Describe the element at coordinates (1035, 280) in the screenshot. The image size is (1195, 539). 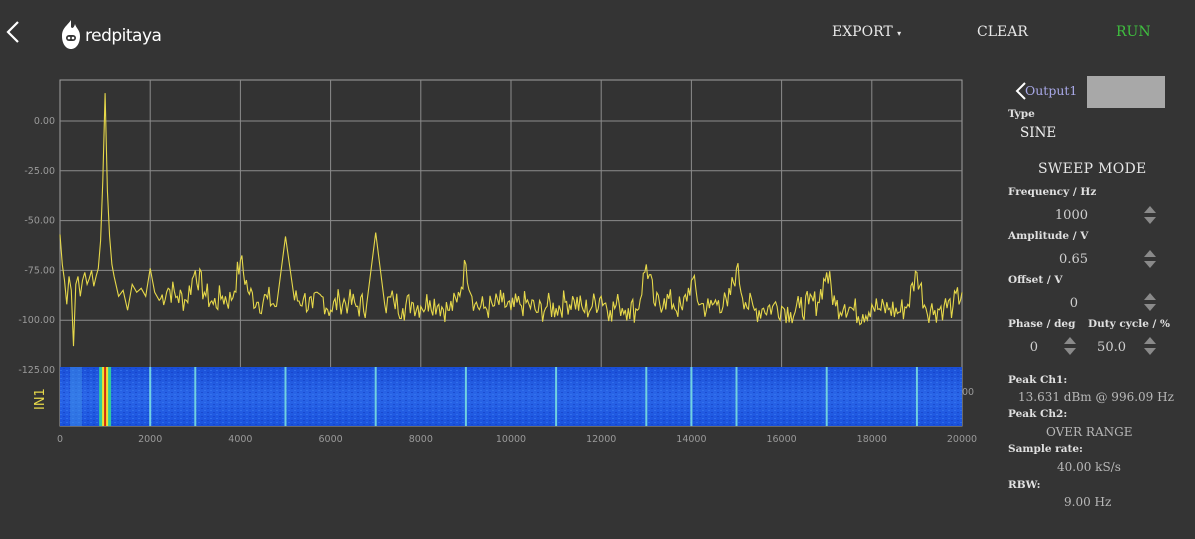
I see `offset-label: Offset / V` at that location.